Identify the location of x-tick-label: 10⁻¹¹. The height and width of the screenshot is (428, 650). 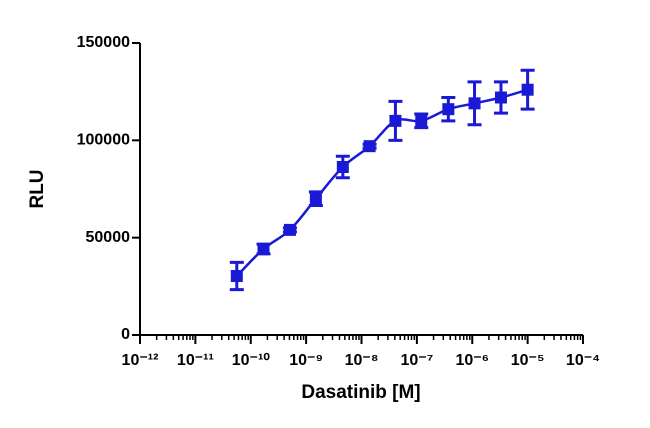
(195, 360).